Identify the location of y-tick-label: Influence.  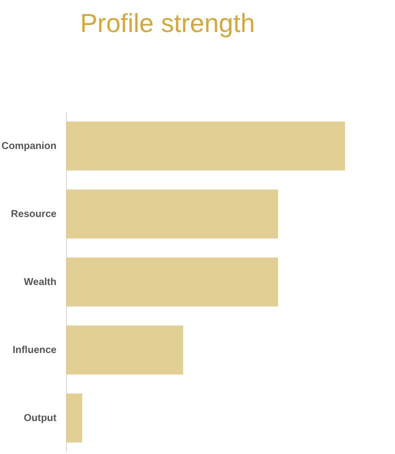
(34, 350).